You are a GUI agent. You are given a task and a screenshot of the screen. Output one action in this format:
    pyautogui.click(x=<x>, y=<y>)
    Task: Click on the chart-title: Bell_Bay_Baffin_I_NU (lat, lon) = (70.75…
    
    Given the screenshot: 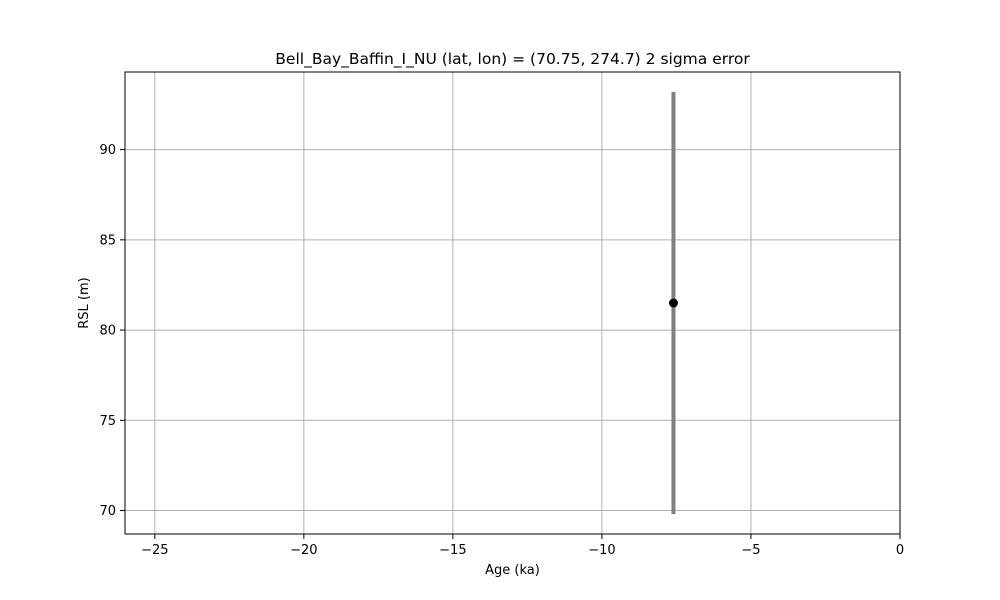 What is the action you would take?
    pyautogui.click(x=512, y=59)
    